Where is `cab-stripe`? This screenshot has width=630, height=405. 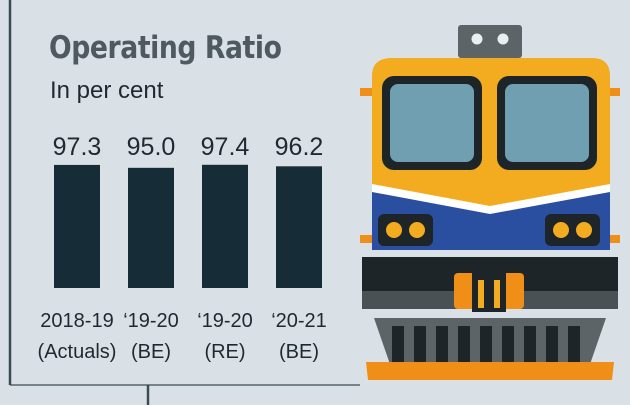 cab-stripe is located at coordinates (491, 199).